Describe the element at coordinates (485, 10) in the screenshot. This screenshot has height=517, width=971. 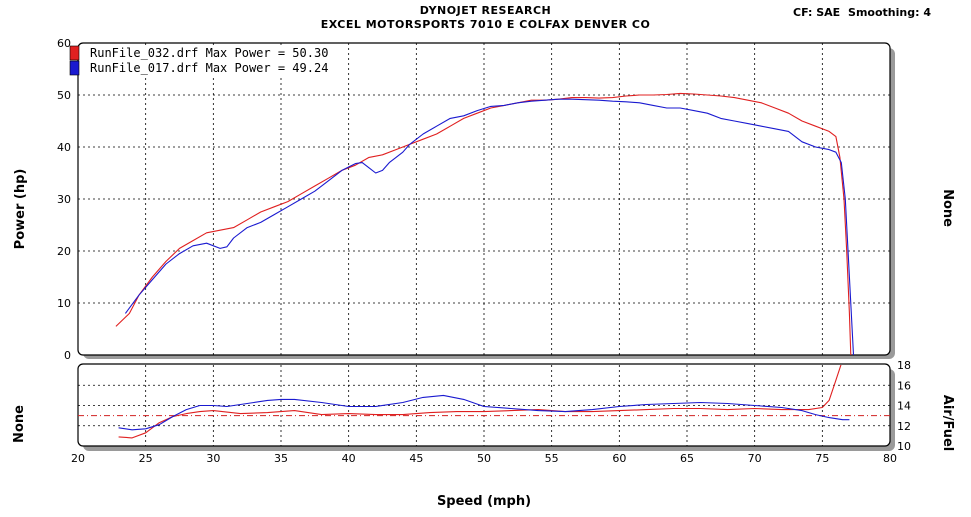
I see `header-title: DYNOJET RESEARCH` at that location.